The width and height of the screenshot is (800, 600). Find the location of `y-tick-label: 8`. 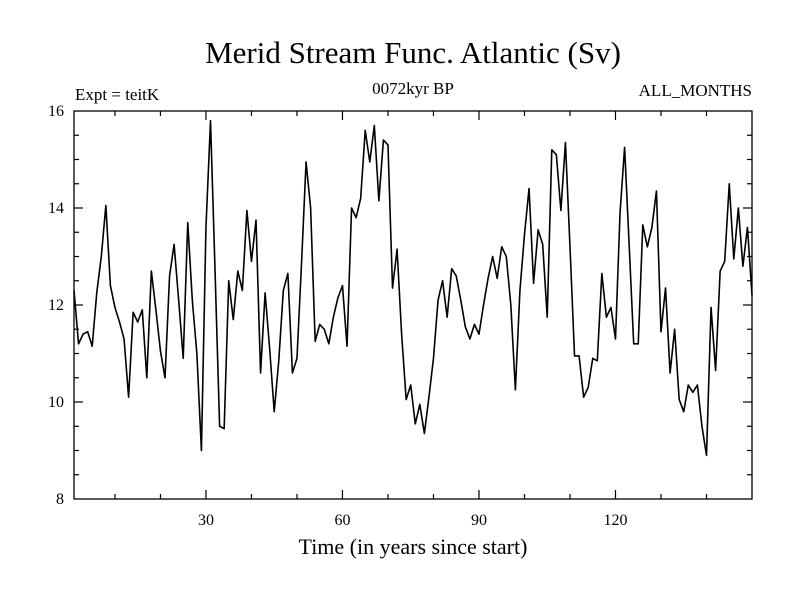

y-tick-label: 8 is located at coordinates (60, 499).